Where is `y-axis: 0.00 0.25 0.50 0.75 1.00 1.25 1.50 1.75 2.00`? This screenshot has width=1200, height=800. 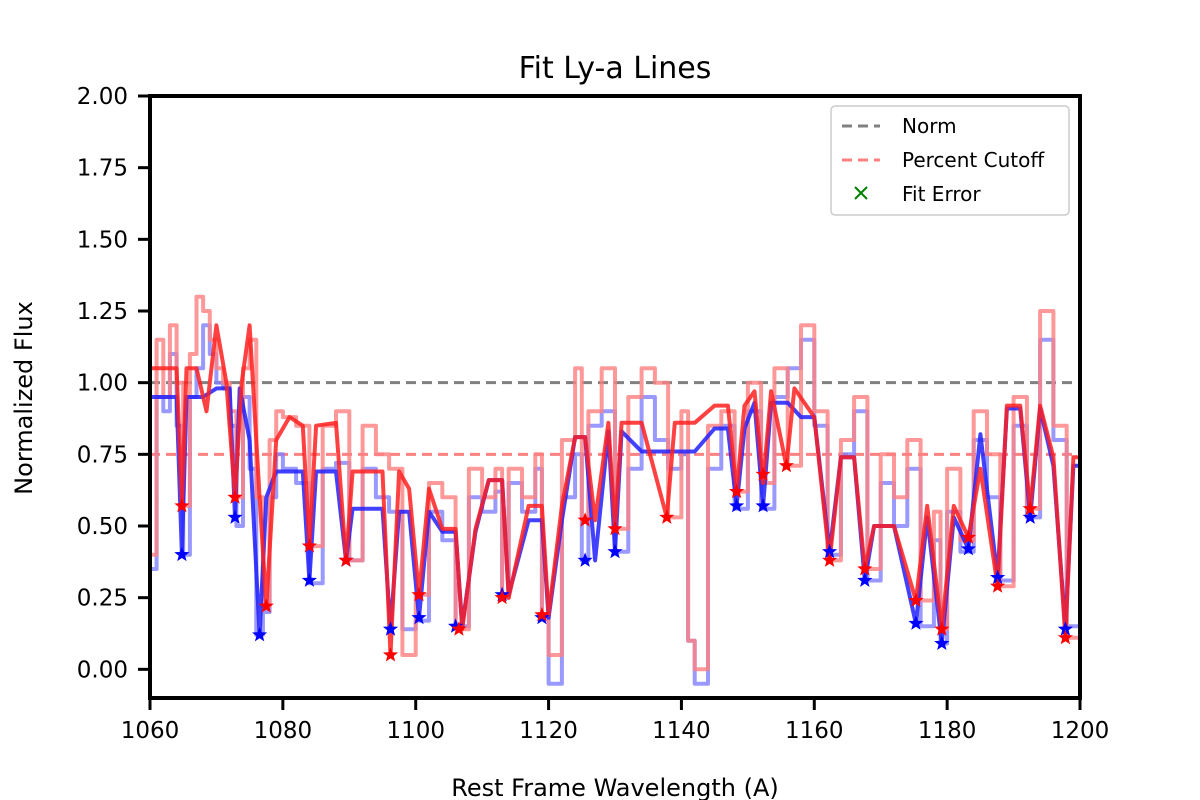 y-axis: 0.00 0.25 0.50 0.75 1.00 1.25 1.50 1.75 2.00 is located at coordinates (113, 383).